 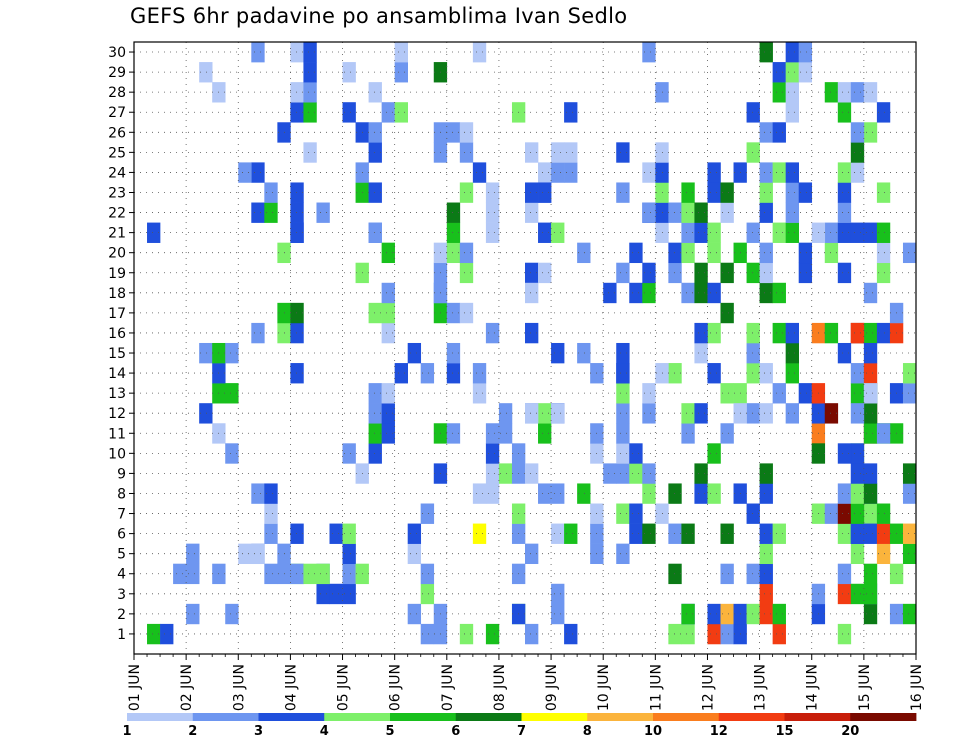 What do you see at coordinates (117, 113) in the screenshot?
I see `y-tick-label: 27` at bounding box center [117, 113].